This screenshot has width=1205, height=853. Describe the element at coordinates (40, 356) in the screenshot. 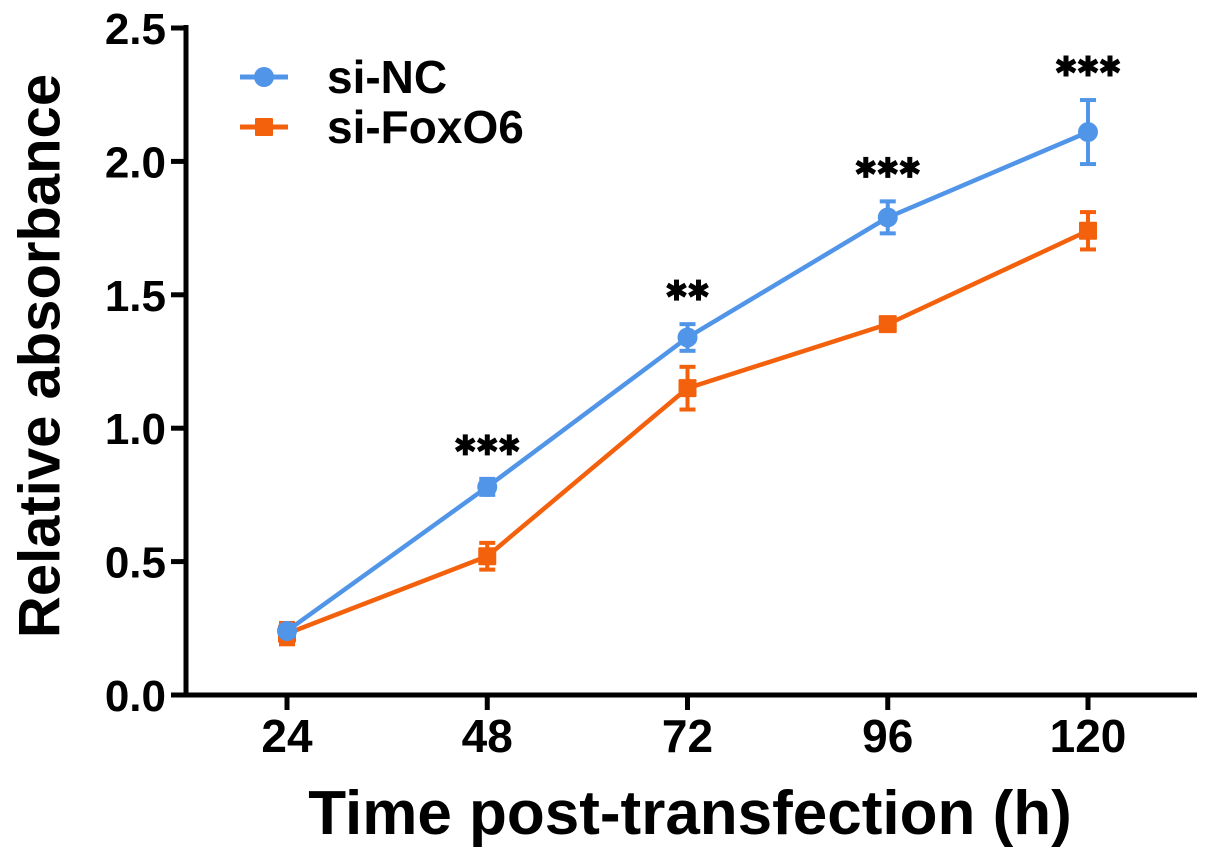

I see `y-axis-title: Relative absorbance` at that location.